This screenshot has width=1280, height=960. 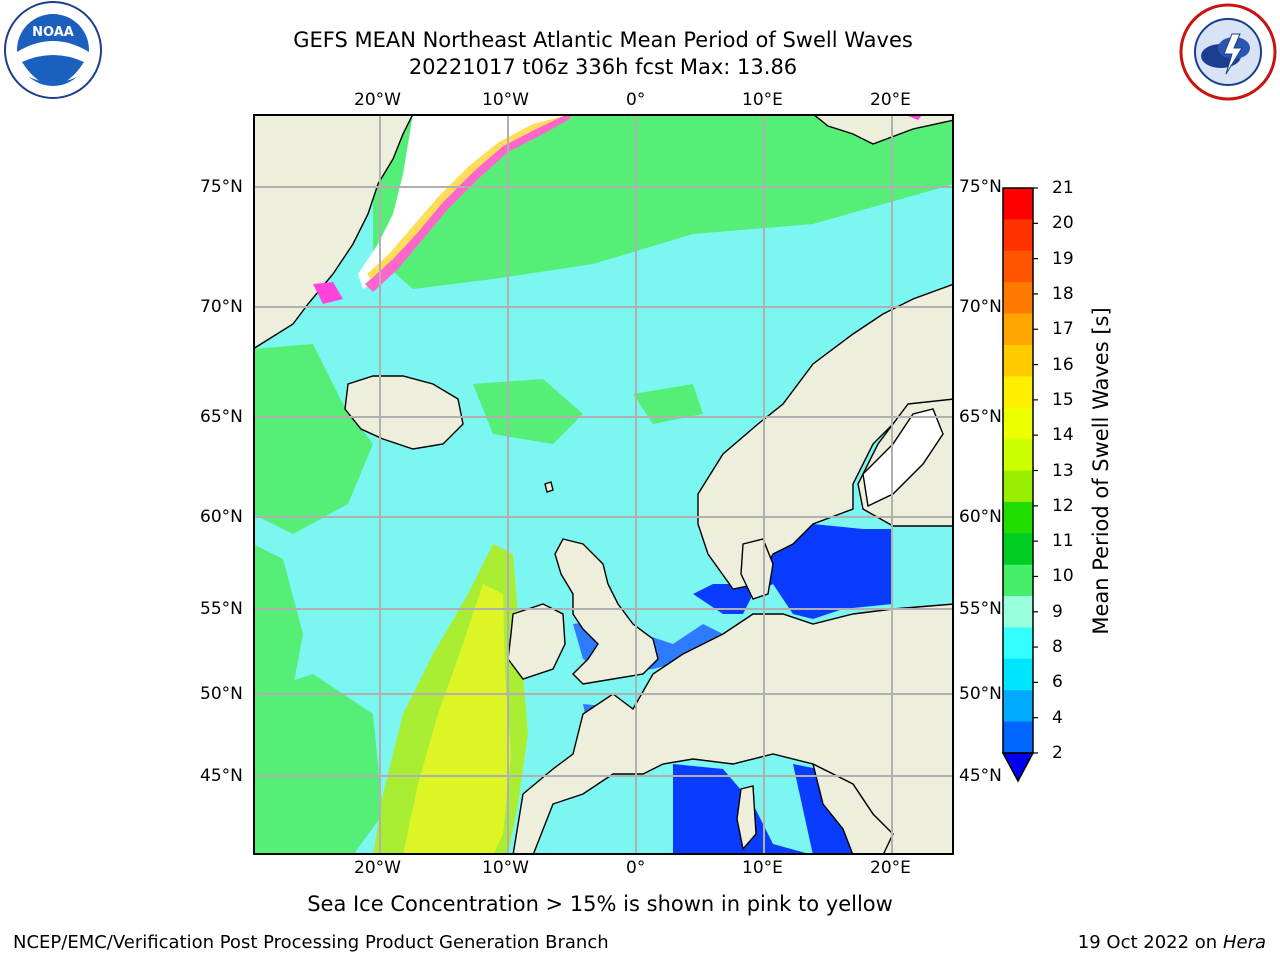 What do you see at coordinates (1244, 942) in the screenshot?
I see `footer-host: Hera` at bounding box center [1244, 942].